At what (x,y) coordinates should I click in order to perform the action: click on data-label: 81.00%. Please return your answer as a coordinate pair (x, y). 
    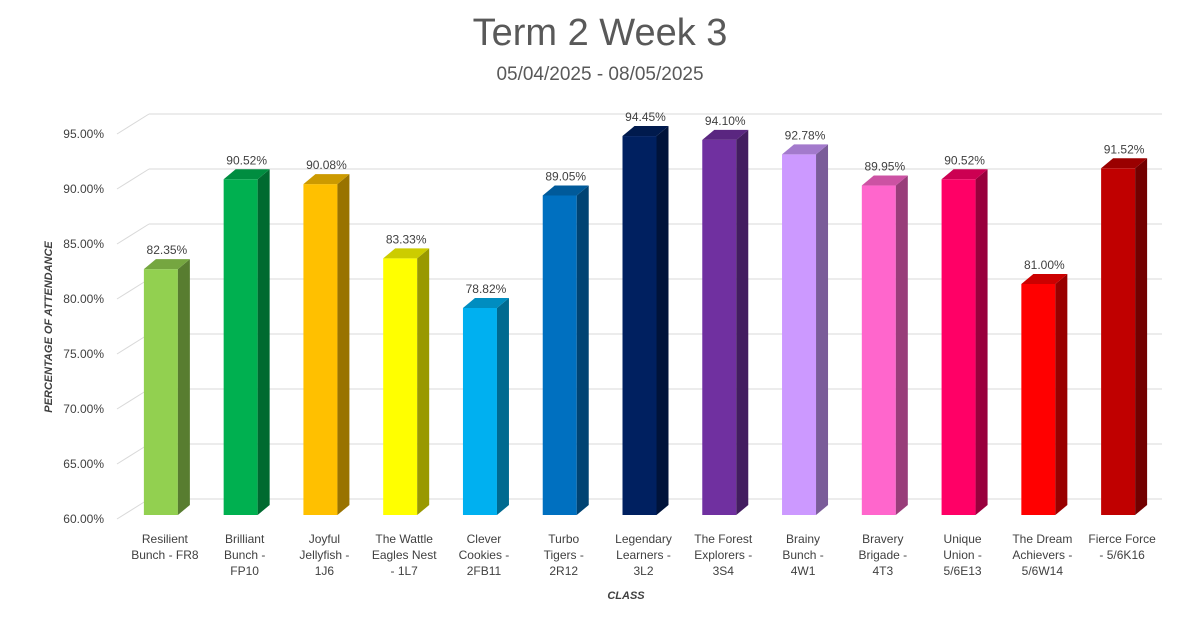
    Looking at the image, I should click on (1044, 265).